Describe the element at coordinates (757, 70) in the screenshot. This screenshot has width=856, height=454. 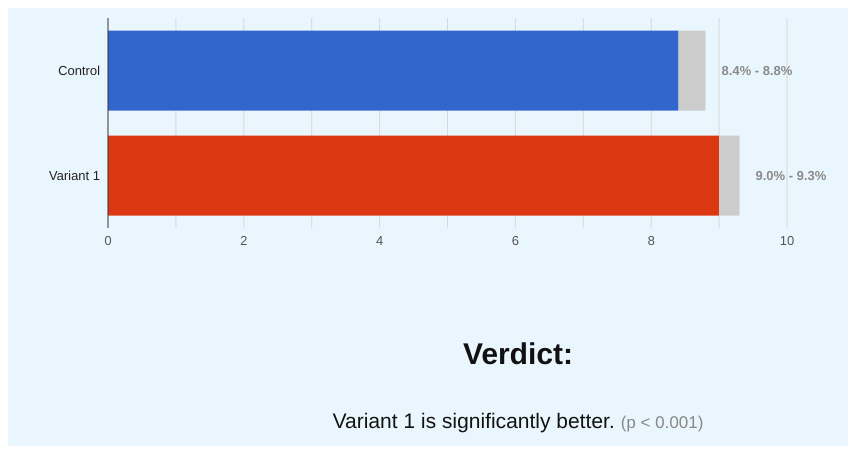
I see `annotation: 8.4% - 8.8%` at that location.